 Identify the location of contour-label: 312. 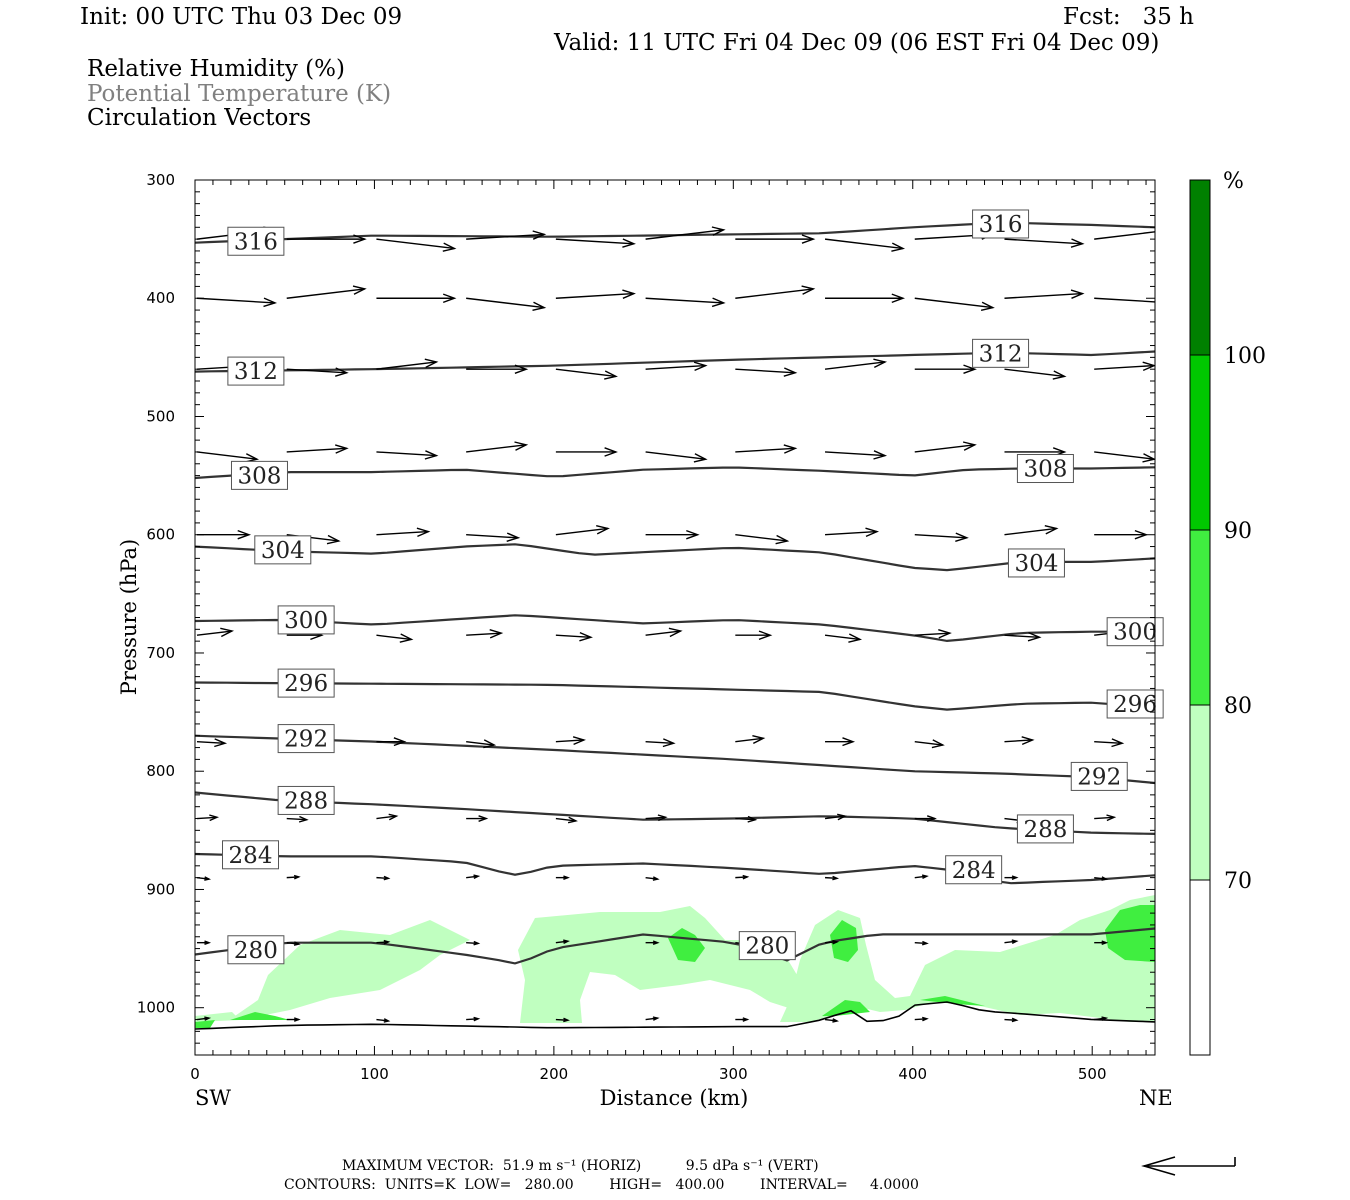
(1001, 353).